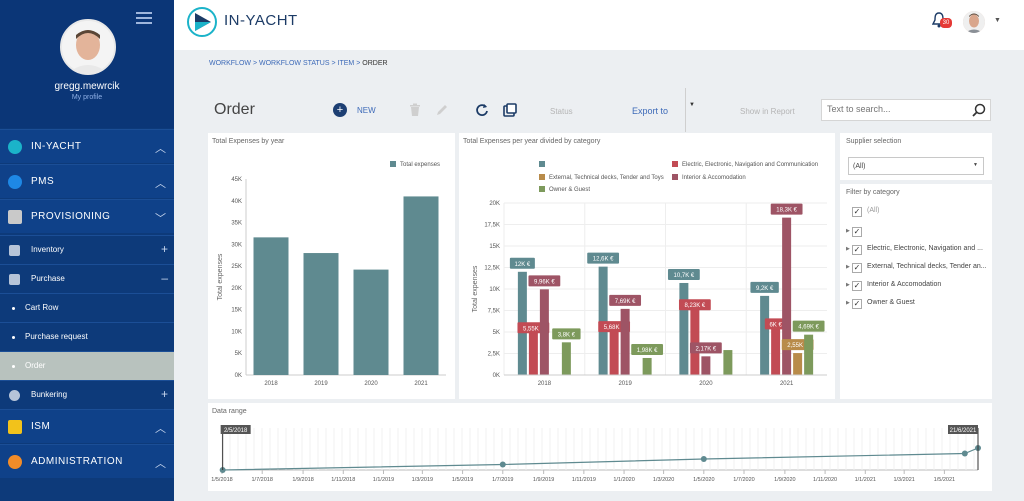 The image size is (1024, 501). What do you see at coordinates (939, 20) in the screenshot?
I see `bell-icon` at bounding box center [939, 20].